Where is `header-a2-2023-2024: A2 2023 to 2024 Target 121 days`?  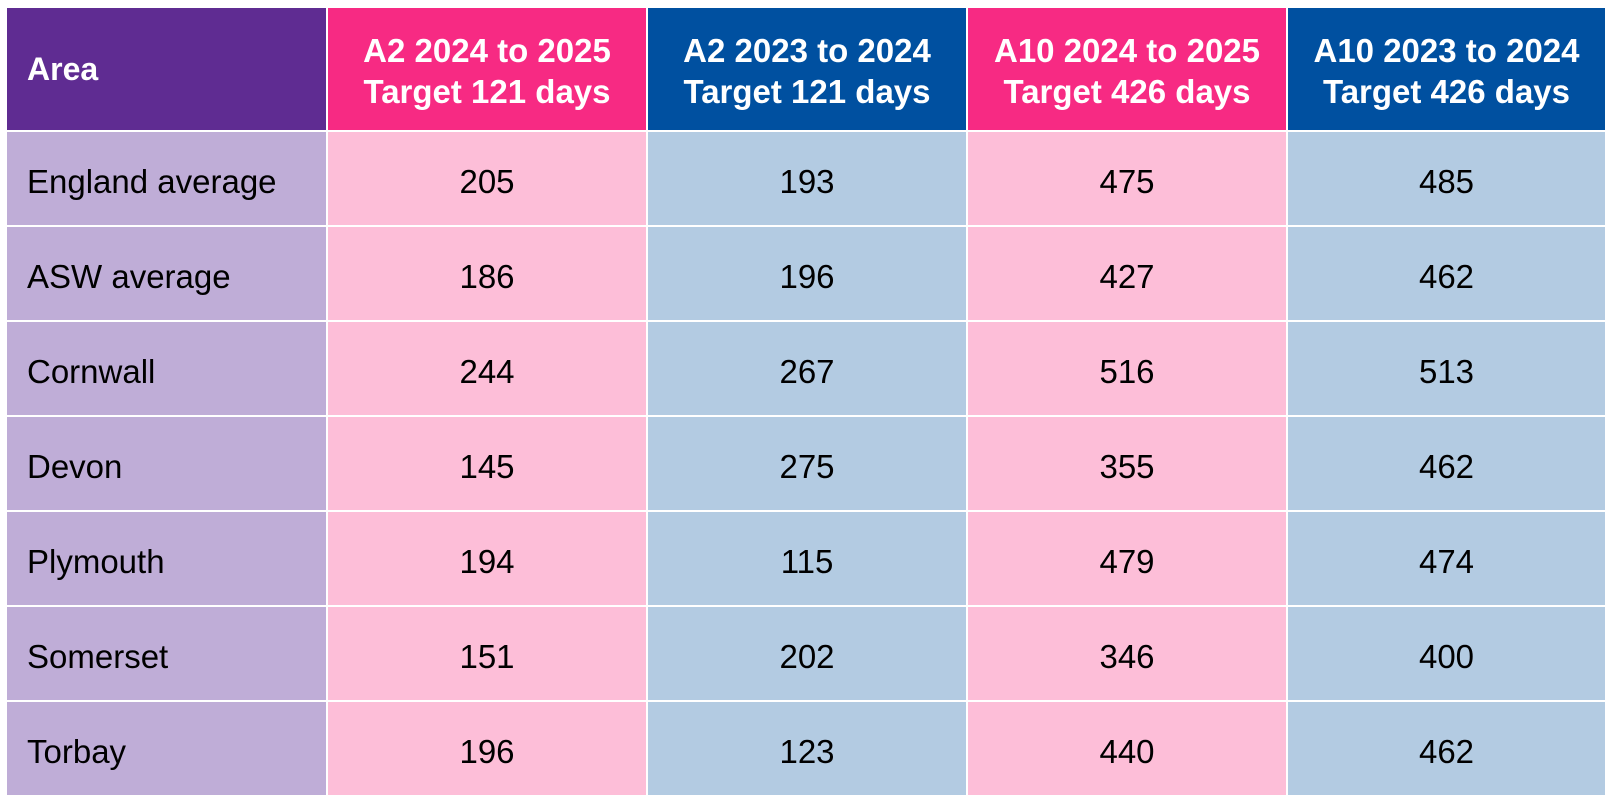
header-a2-2023-2024: A2 2023 to 2024 Target 121 days is located at coordinates (807, 69).